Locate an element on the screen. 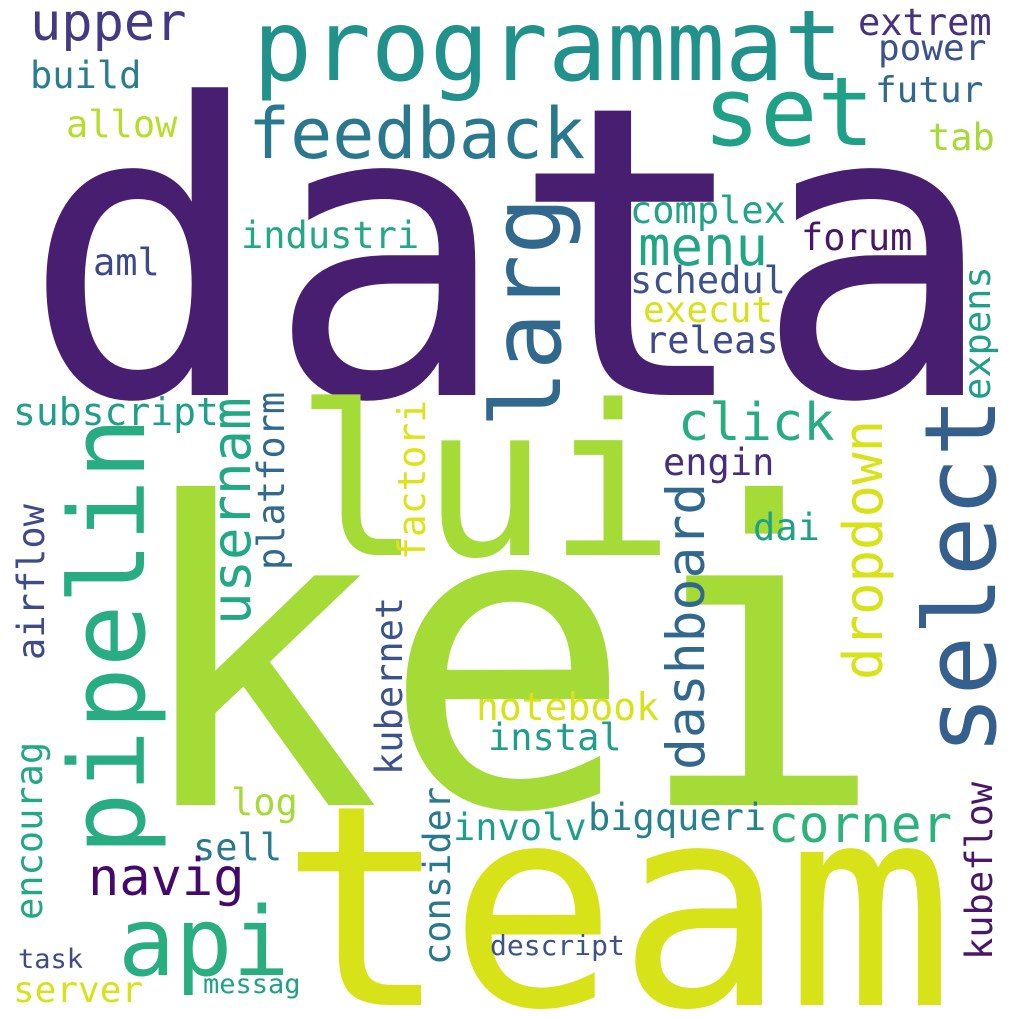  word: upper is located at coordinates (108, 26).